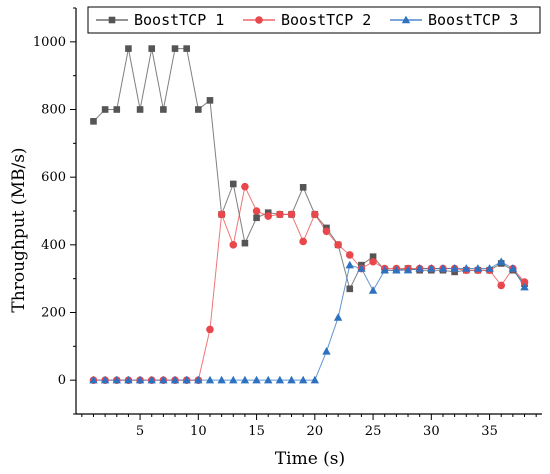 The image size is (550, 474). Describe the element at coordinates (489, 431) in the screenshot. I see `x-tick-label: 35` at that location.